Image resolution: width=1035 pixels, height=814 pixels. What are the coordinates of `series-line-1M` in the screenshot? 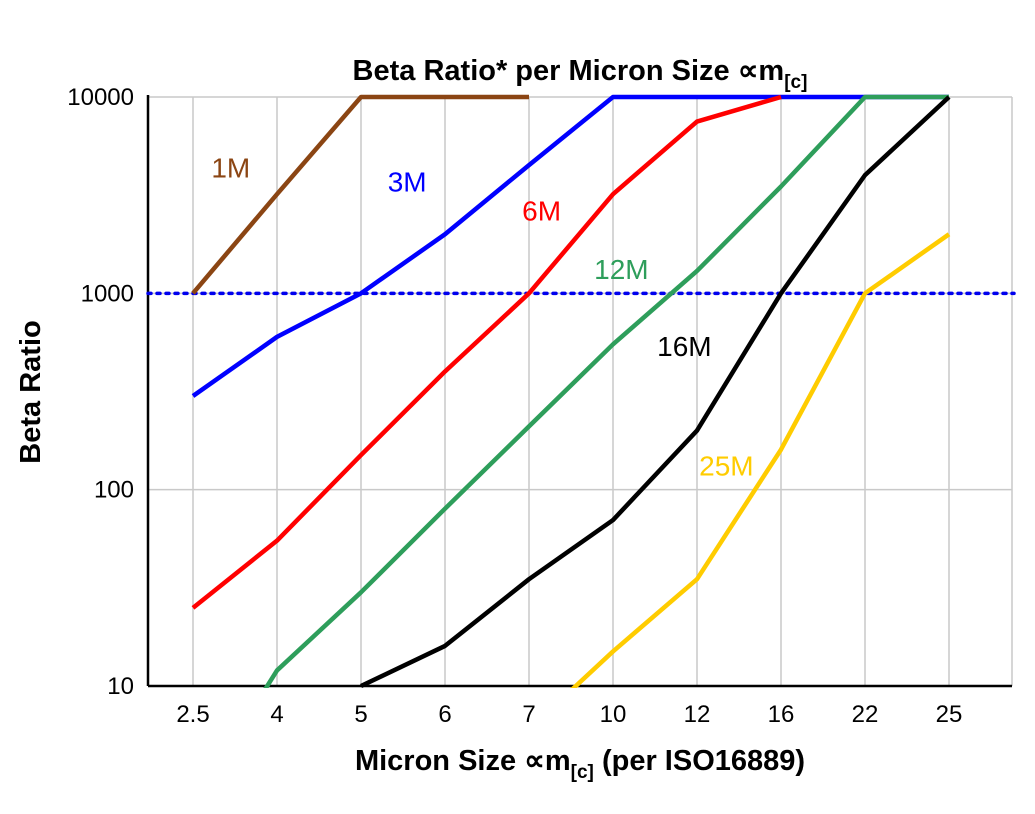 It's located at (360, 194).